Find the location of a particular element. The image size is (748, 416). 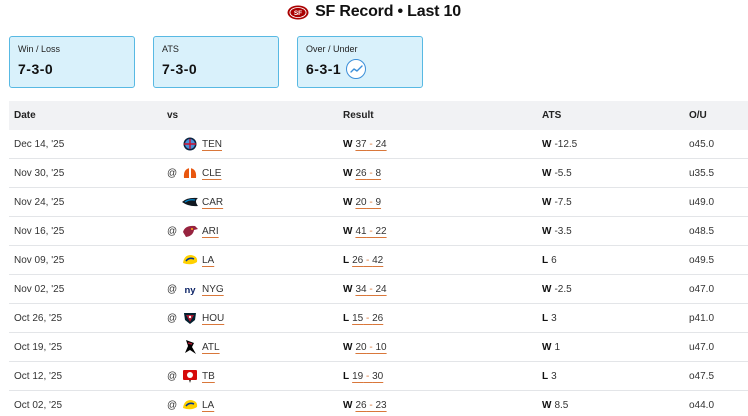

result-cell: W 34 - 24 is located at coordinates (442, 289).